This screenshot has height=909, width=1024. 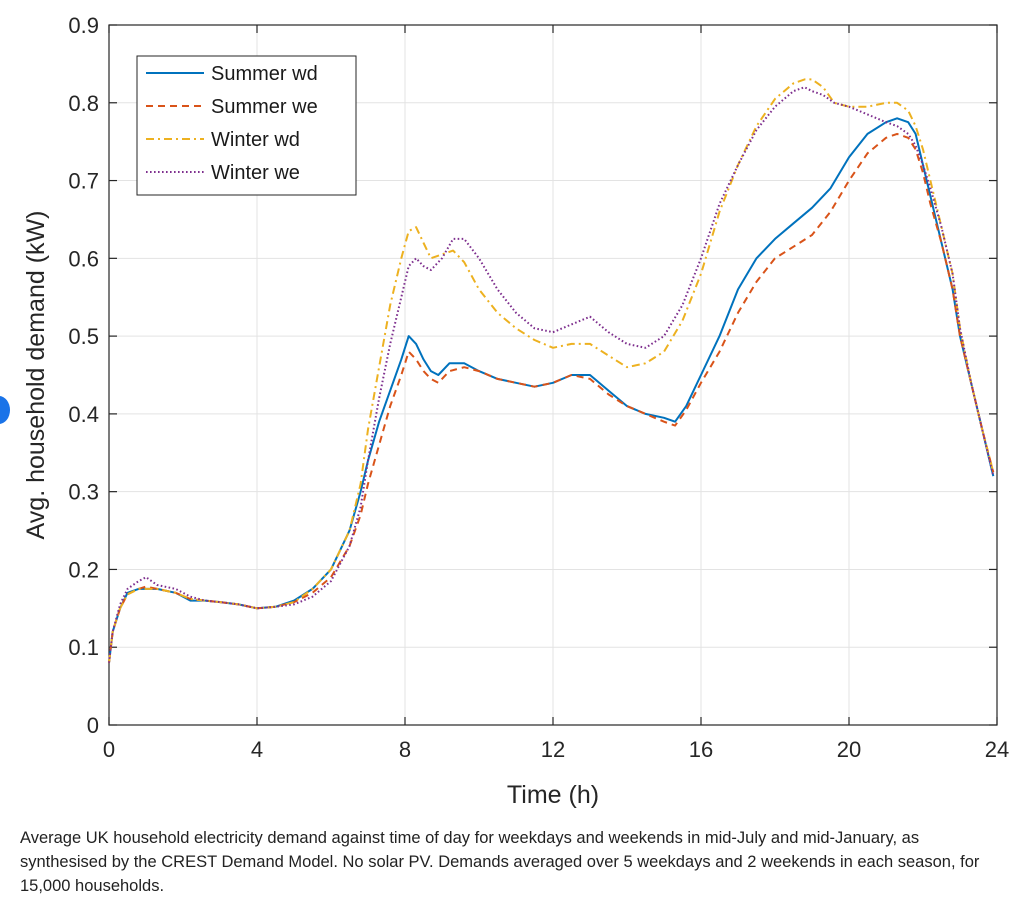 What do you see at coordinates (36, 375) in the screenshot?
I see `y-axis-title: Avg. household demand (kW)` at bounding box center [36, 375].